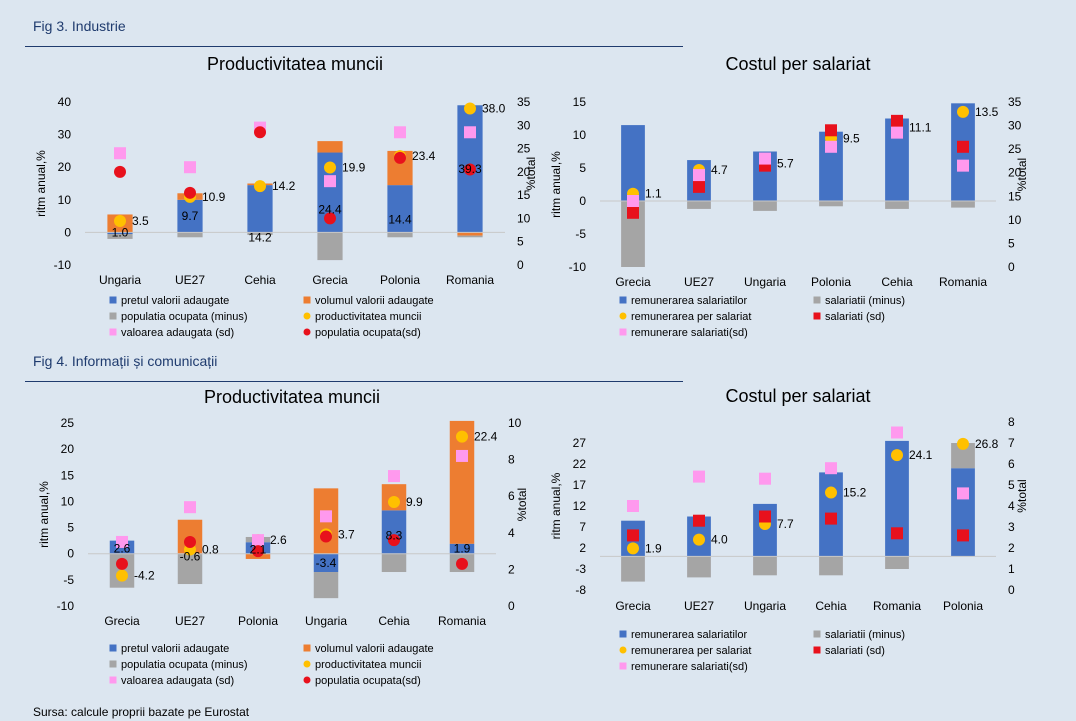 The width and height of the screenshot is (1076, 721). Describe the element at coordinates (580, 443) in the screenshot. I see `y-tick-label: 27` at that location.